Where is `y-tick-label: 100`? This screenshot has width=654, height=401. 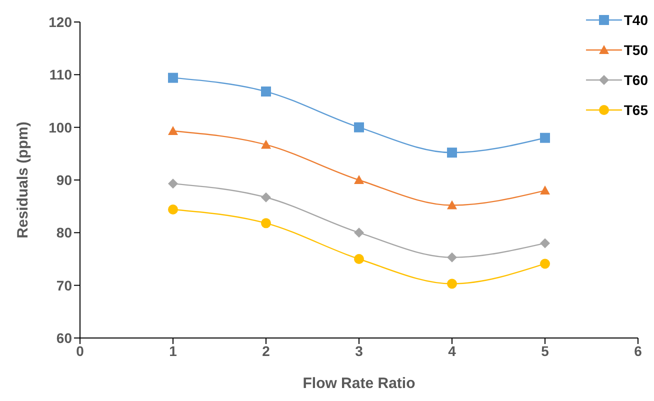 y-tick-label: 100 is located at coordinates (60, 127).